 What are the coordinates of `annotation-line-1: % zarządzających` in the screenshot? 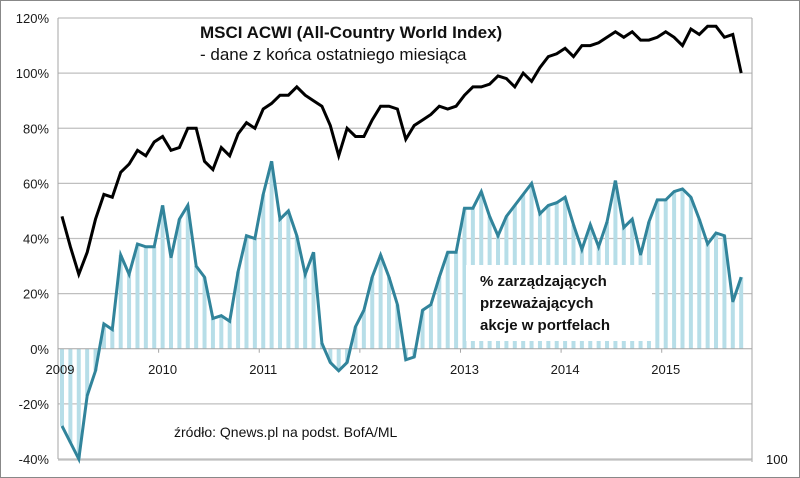 It's located at (543, 281).